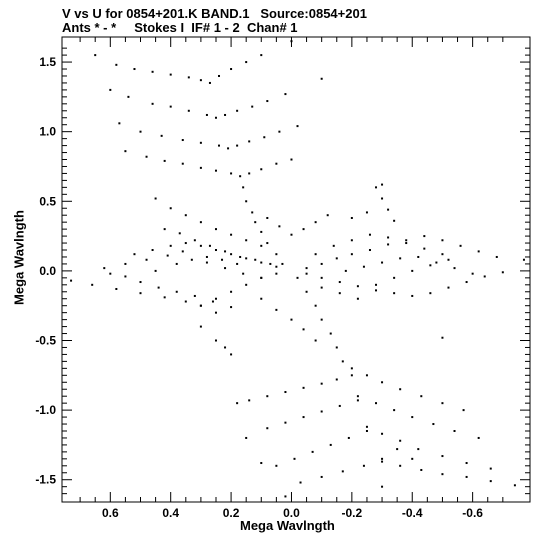 The image size is (540, 541). What do you see at coordinates (47, 201) in the screenshot?
I see `y-tick-label: 0.5` at bounding box center [47, 201].